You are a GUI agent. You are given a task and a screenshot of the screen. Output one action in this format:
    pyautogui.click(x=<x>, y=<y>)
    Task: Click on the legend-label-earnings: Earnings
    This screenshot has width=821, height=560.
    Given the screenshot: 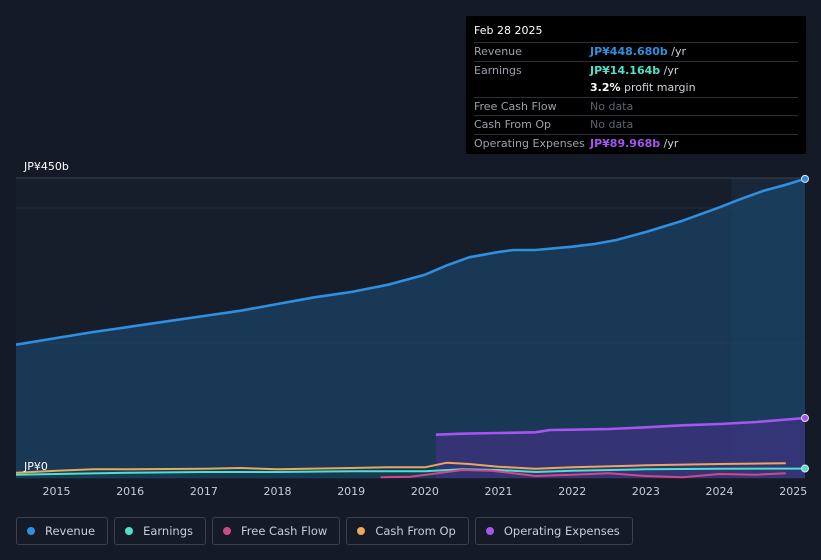 What is the action you would take?
    pyautogui.click(x=168, y=531)
    